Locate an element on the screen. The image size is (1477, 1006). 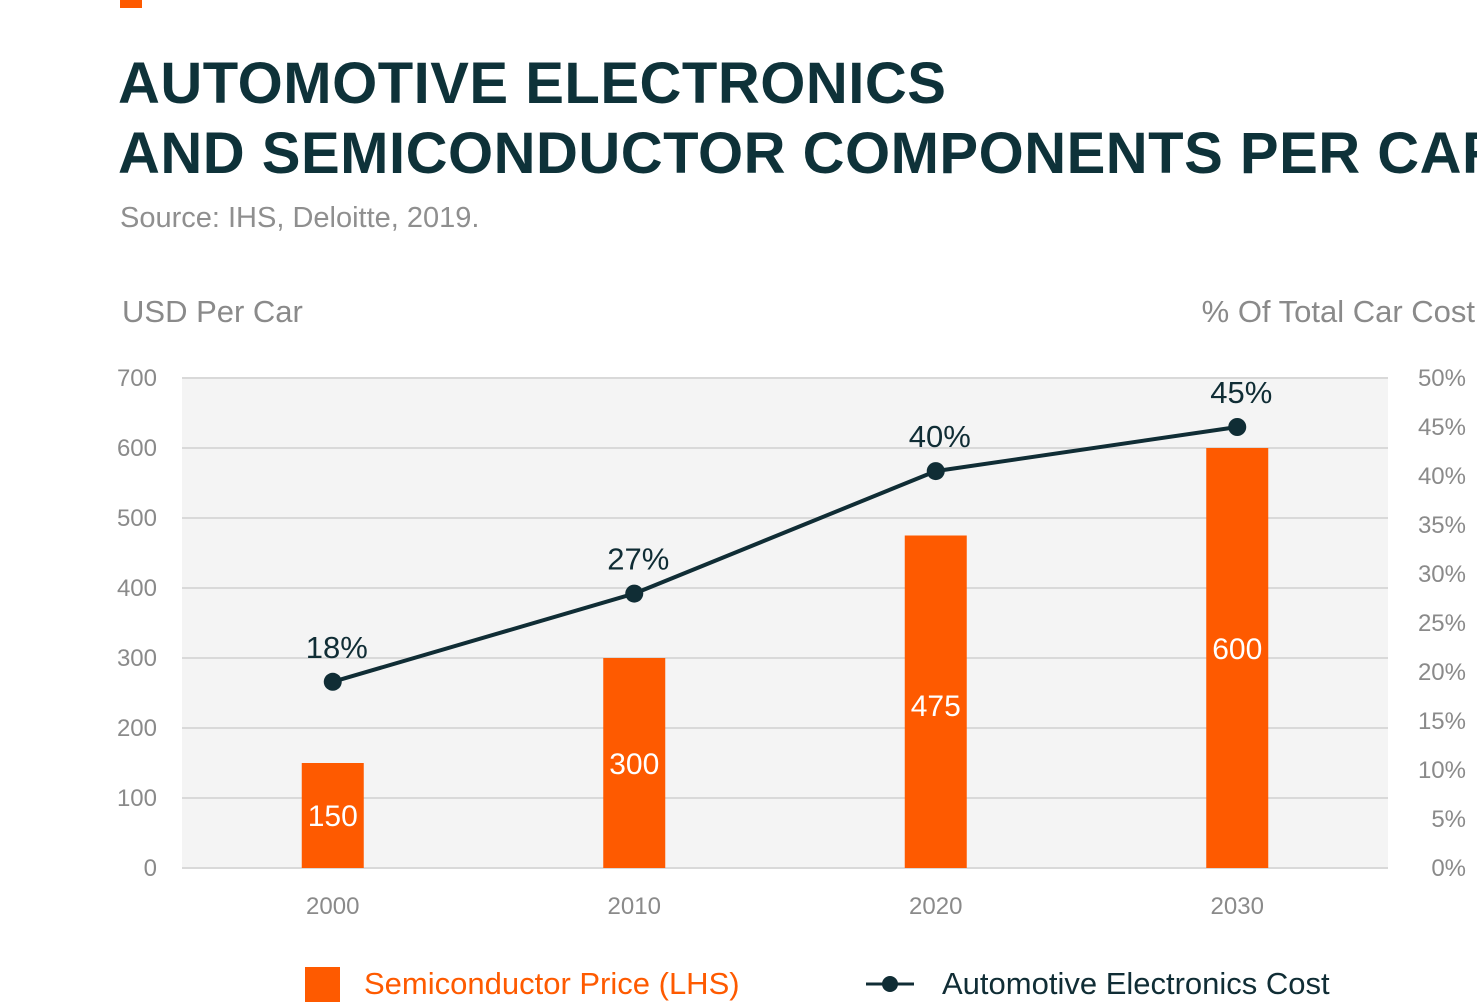
left-axis-tick-label: 400 is located at coordinates (137, 588).